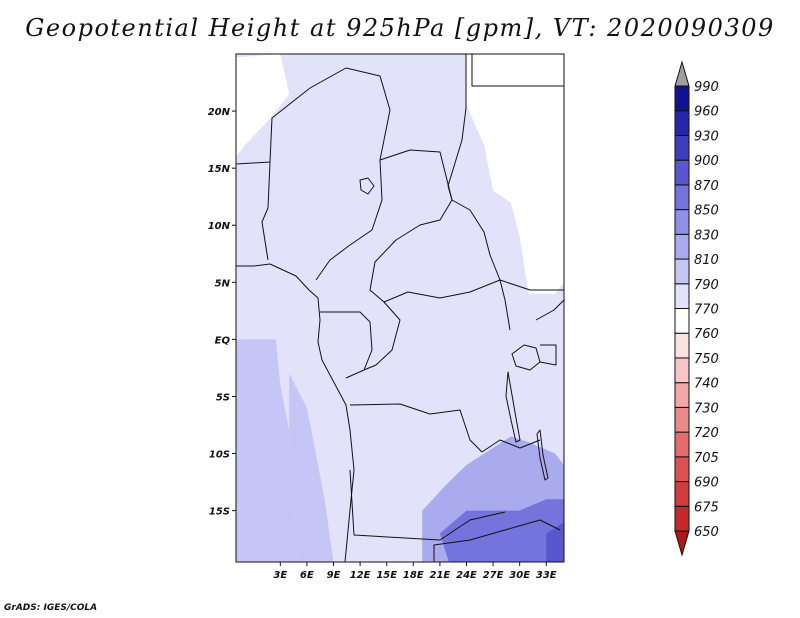  What do you see at coordinates (267, 450) in the screenshot?
I see `height-region-atlantic-south` at bounding box center [267, 450].